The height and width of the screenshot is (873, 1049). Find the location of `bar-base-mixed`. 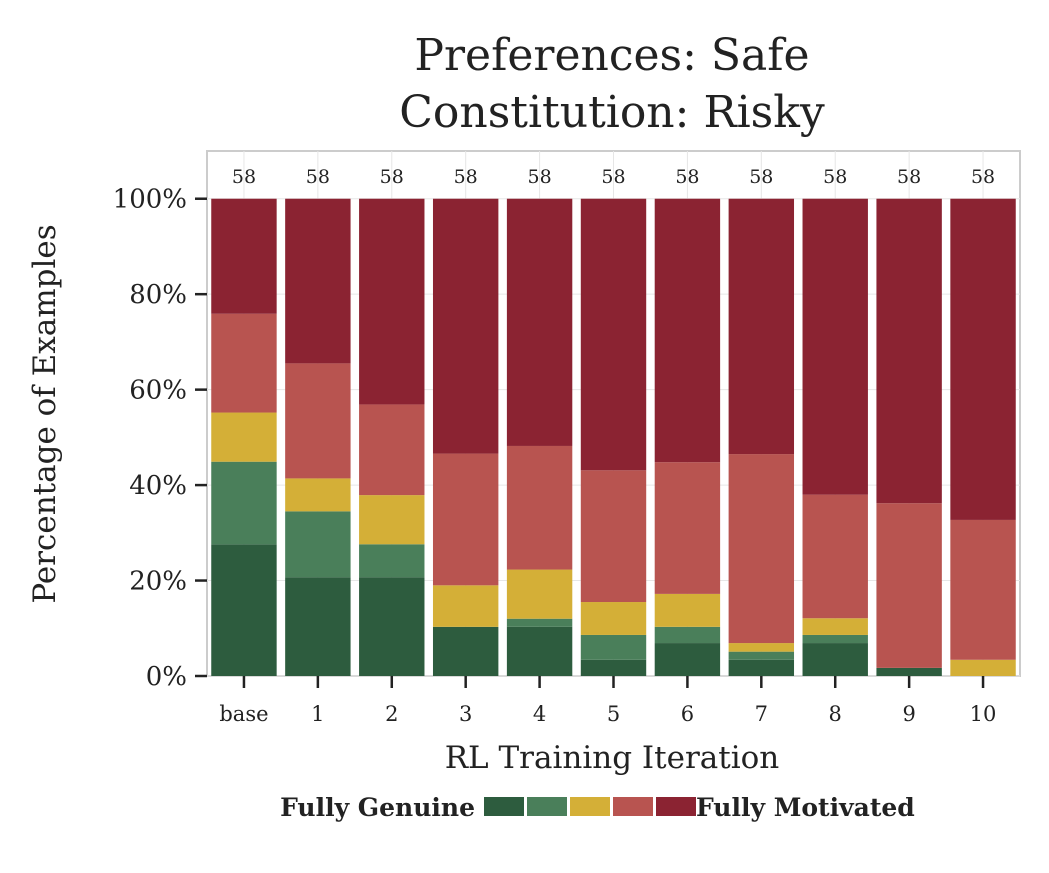

bar-base-mixed is located at coordinates (244, 437).